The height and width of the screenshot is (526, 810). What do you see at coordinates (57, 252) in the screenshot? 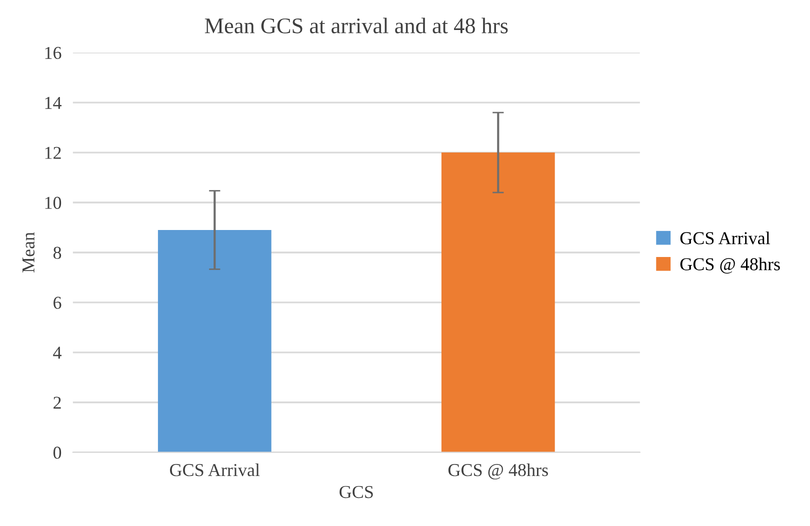
I see `y-tick-label: 8` at bounding box center [57, 252].